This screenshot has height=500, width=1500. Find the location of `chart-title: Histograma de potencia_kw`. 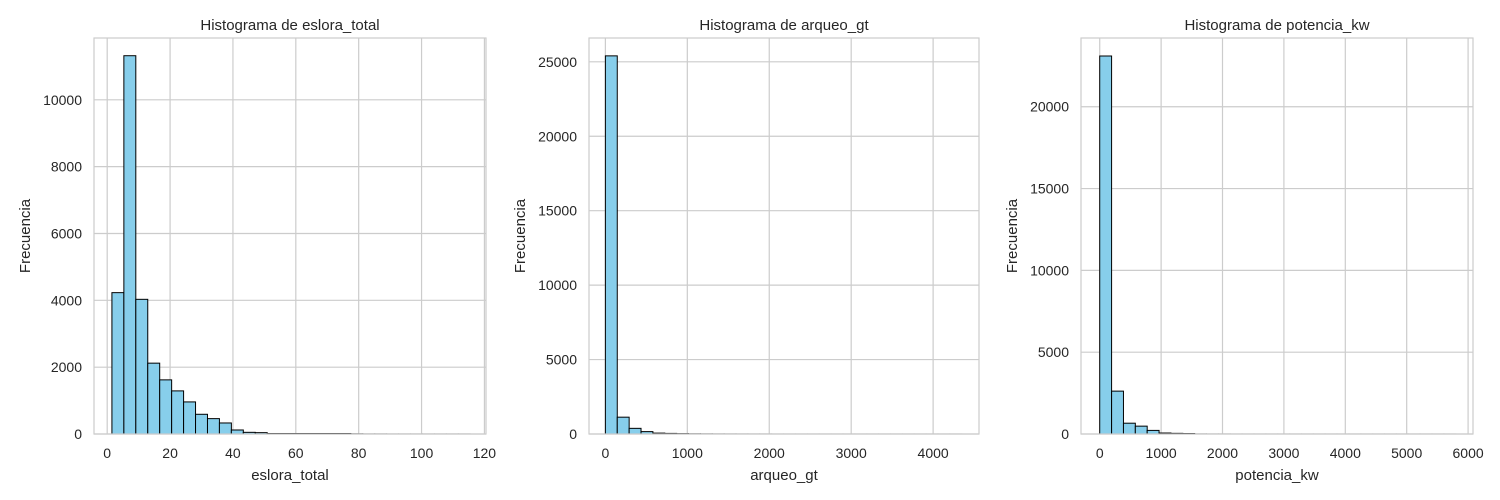

chart-title: Histograma de potencia_kw is located at coordinates (1276, 25).